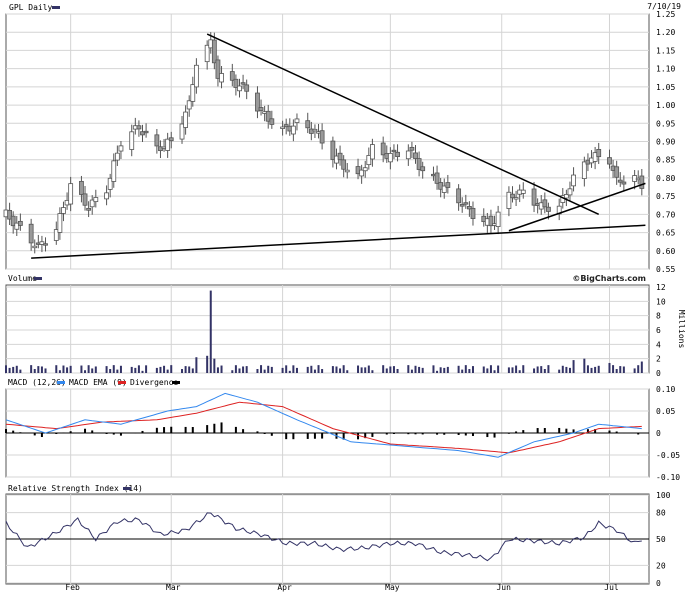 Image resolution: width=688 pixels, height=592 pixels. Describe the element at coordinates (668, 455) in the screenshot. I see `macd-tick-label: -0.05` at that location.